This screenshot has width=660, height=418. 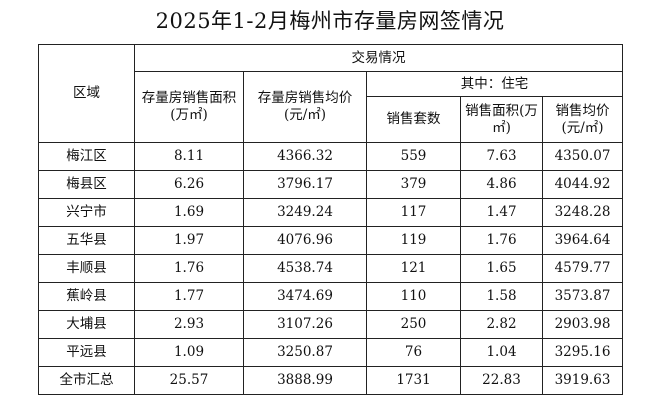 I want to click on cell-units: 379, so click(x=413, y=184).